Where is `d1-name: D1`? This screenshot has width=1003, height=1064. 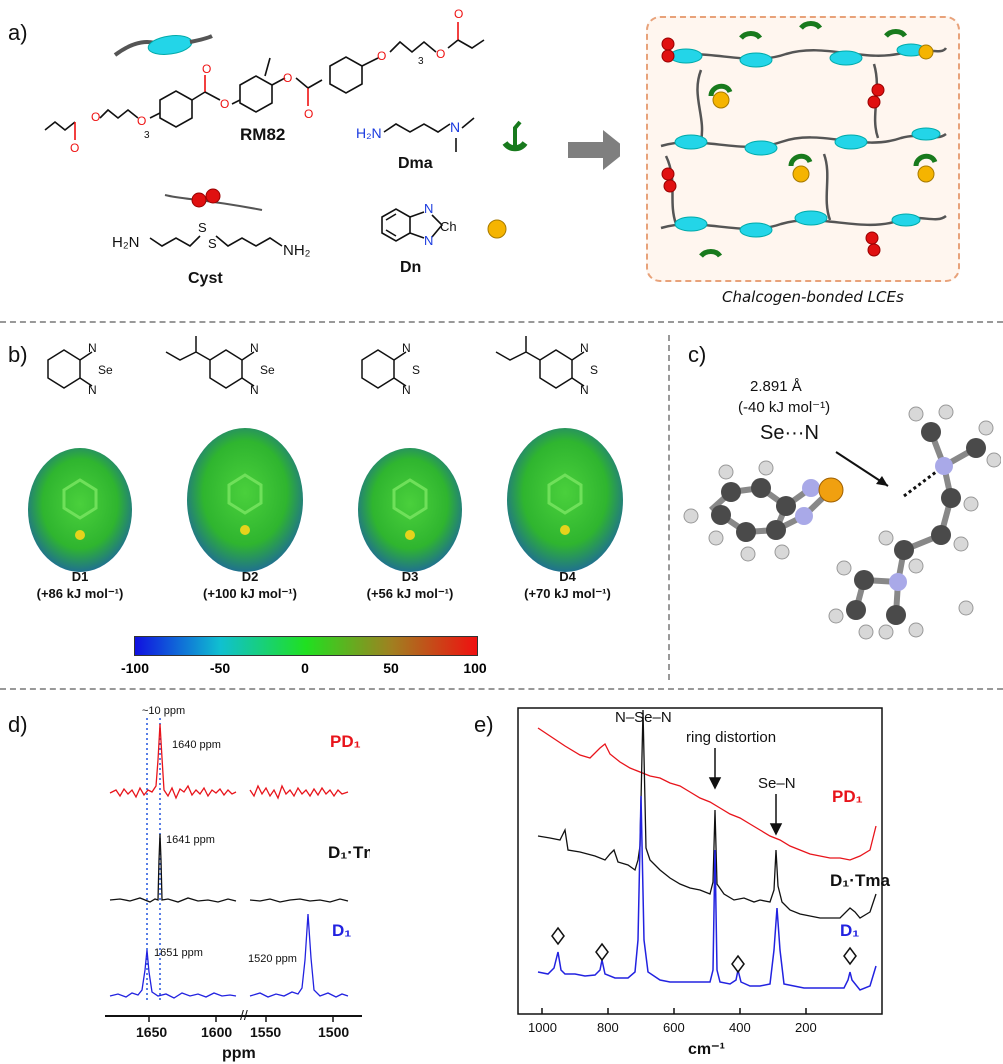 d1-name: D1 is located at coordinates (80, 576).